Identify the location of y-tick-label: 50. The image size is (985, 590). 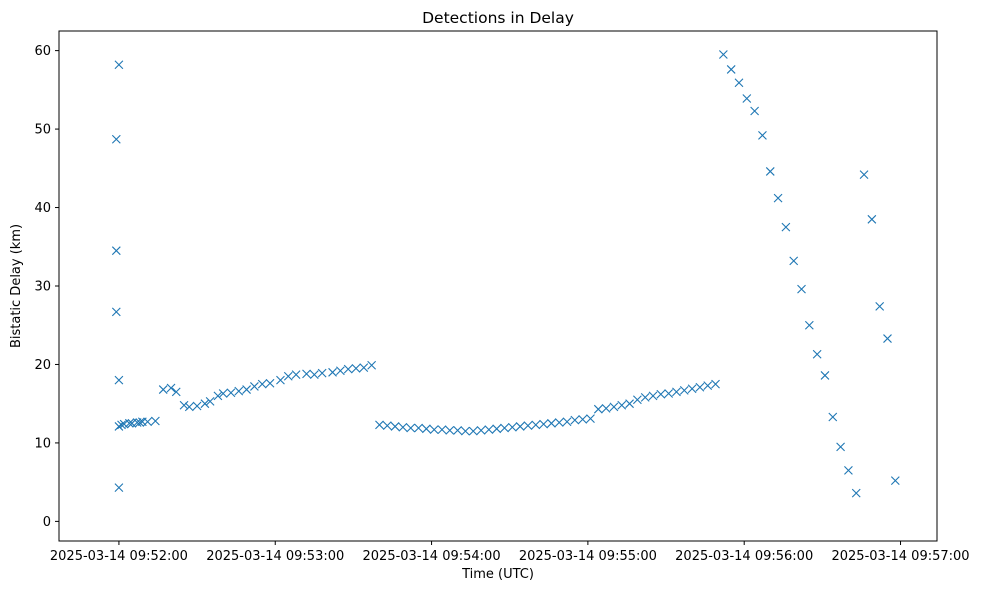
(42, 130).